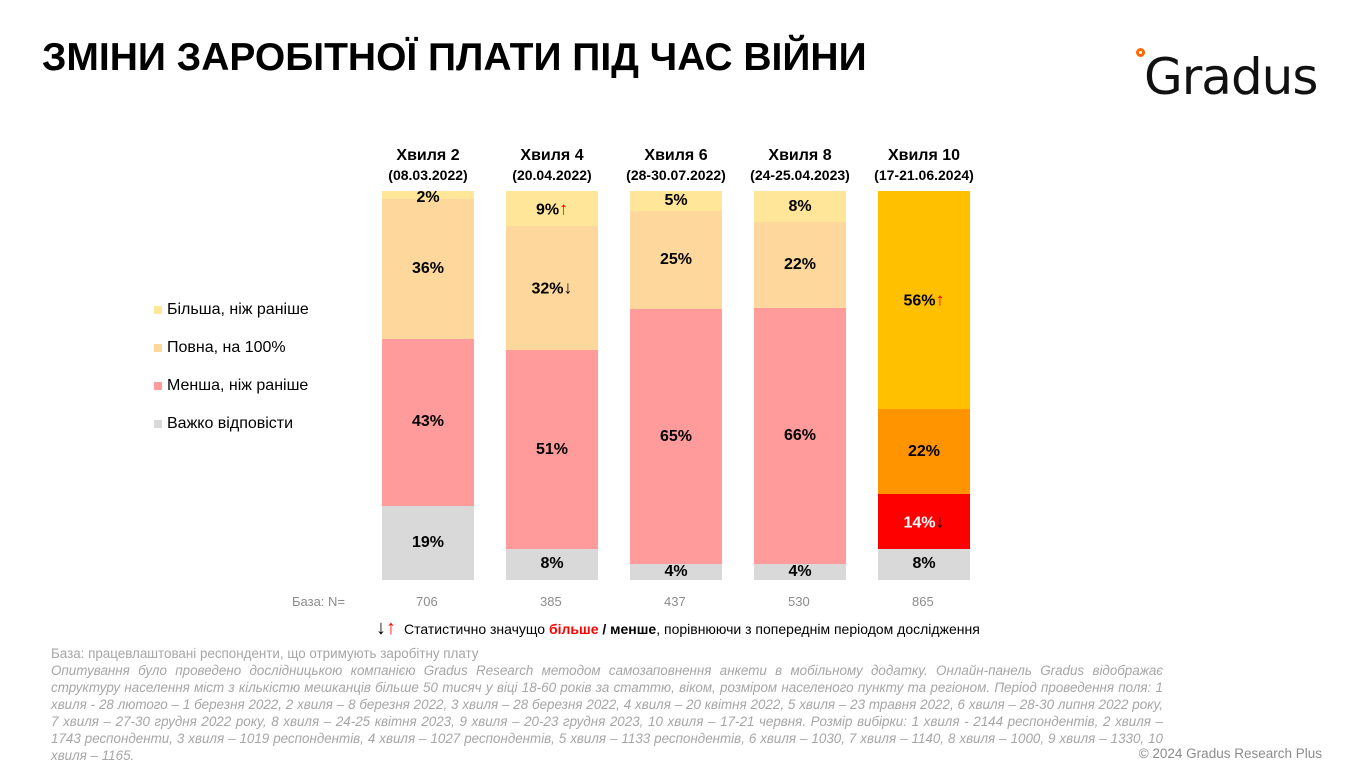 This screenshot has height=766, width=1366. Describe the element at coordinates (676, 165) in the screenshot. I see `wave-header: Хвиля 6 (28-30.07.2022)` at that location.